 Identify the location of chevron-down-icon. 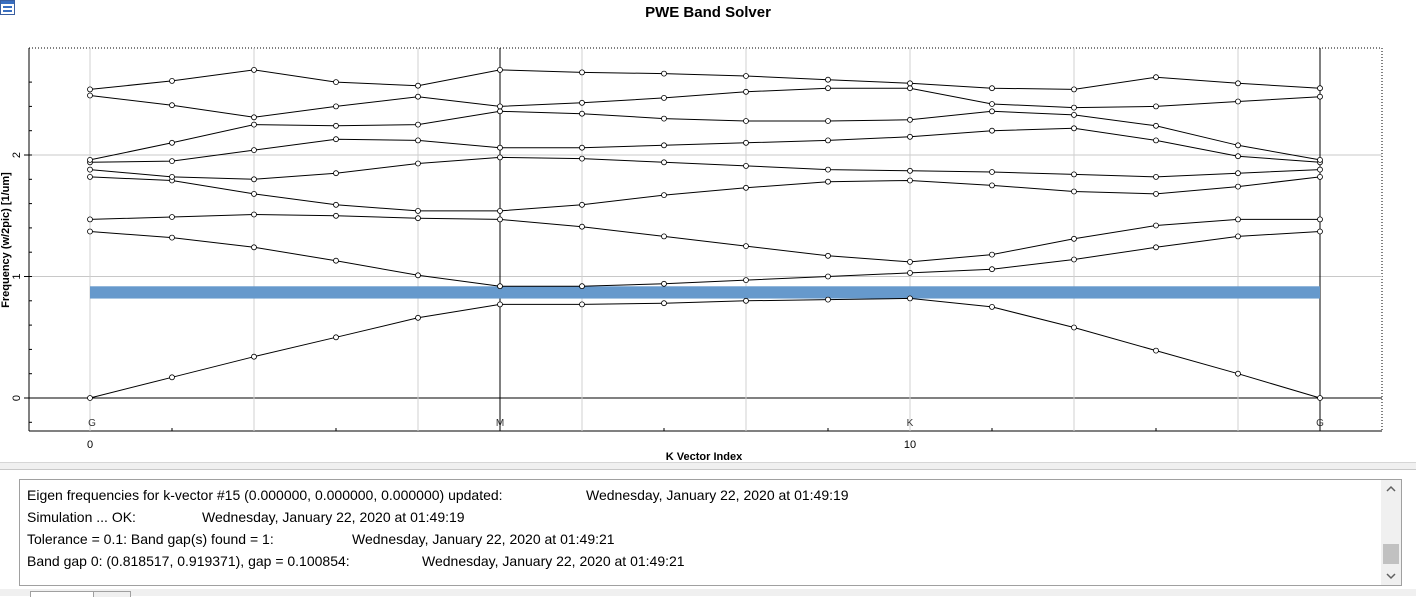
(1391, 576).